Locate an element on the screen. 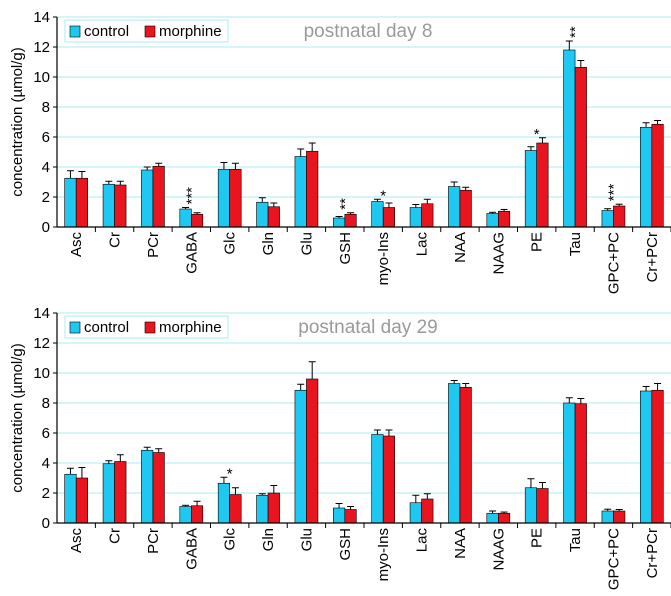 This screenshot has height=596, width=671. category-label: PCr is located at coordinates (153, 245).